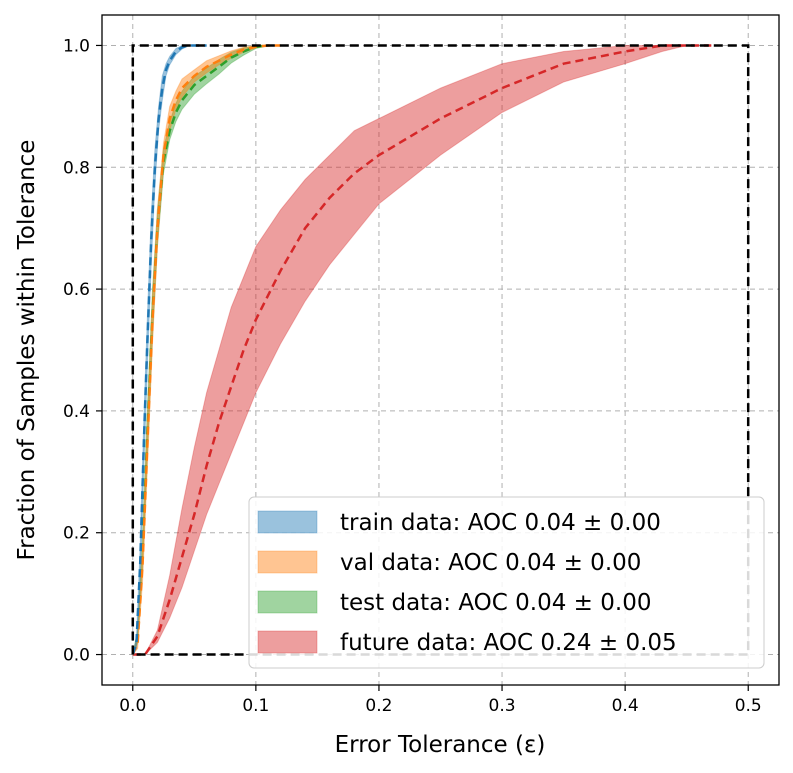 The image size is (793, 773). Describe the element at coordinates (440, 745) in the screenshot. I see `x-axis-label: Error Tolerance (ε)` at that location.